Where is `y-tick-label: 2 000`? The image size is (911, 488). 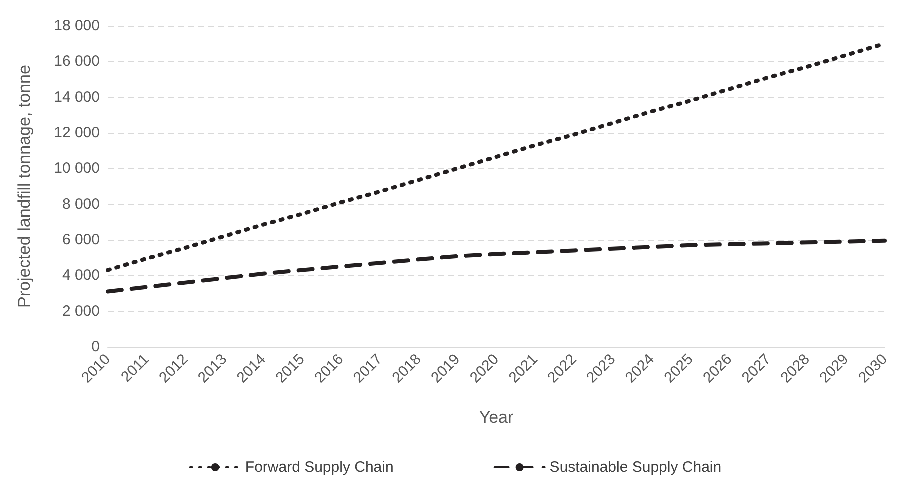
y-tick-label: 2 000 is located at coordinates (81, 311).